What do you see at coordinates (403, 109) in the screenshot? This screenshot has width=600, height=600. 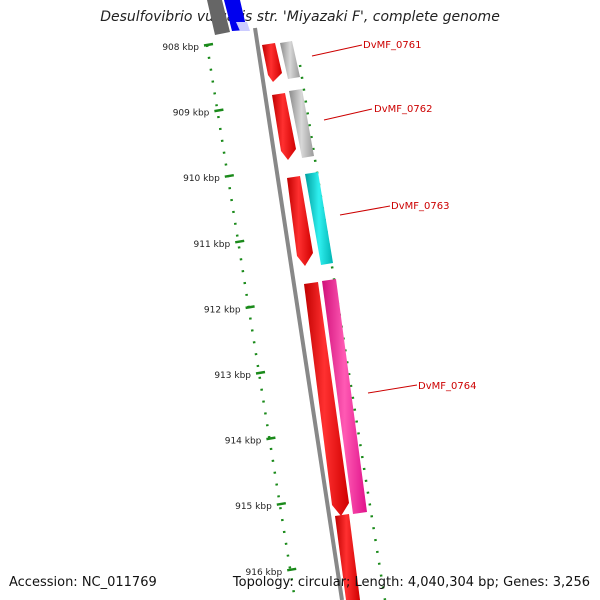 I see `gene-label-DvMF_0762: DvMF_0762` at bounding box center [403, 109].